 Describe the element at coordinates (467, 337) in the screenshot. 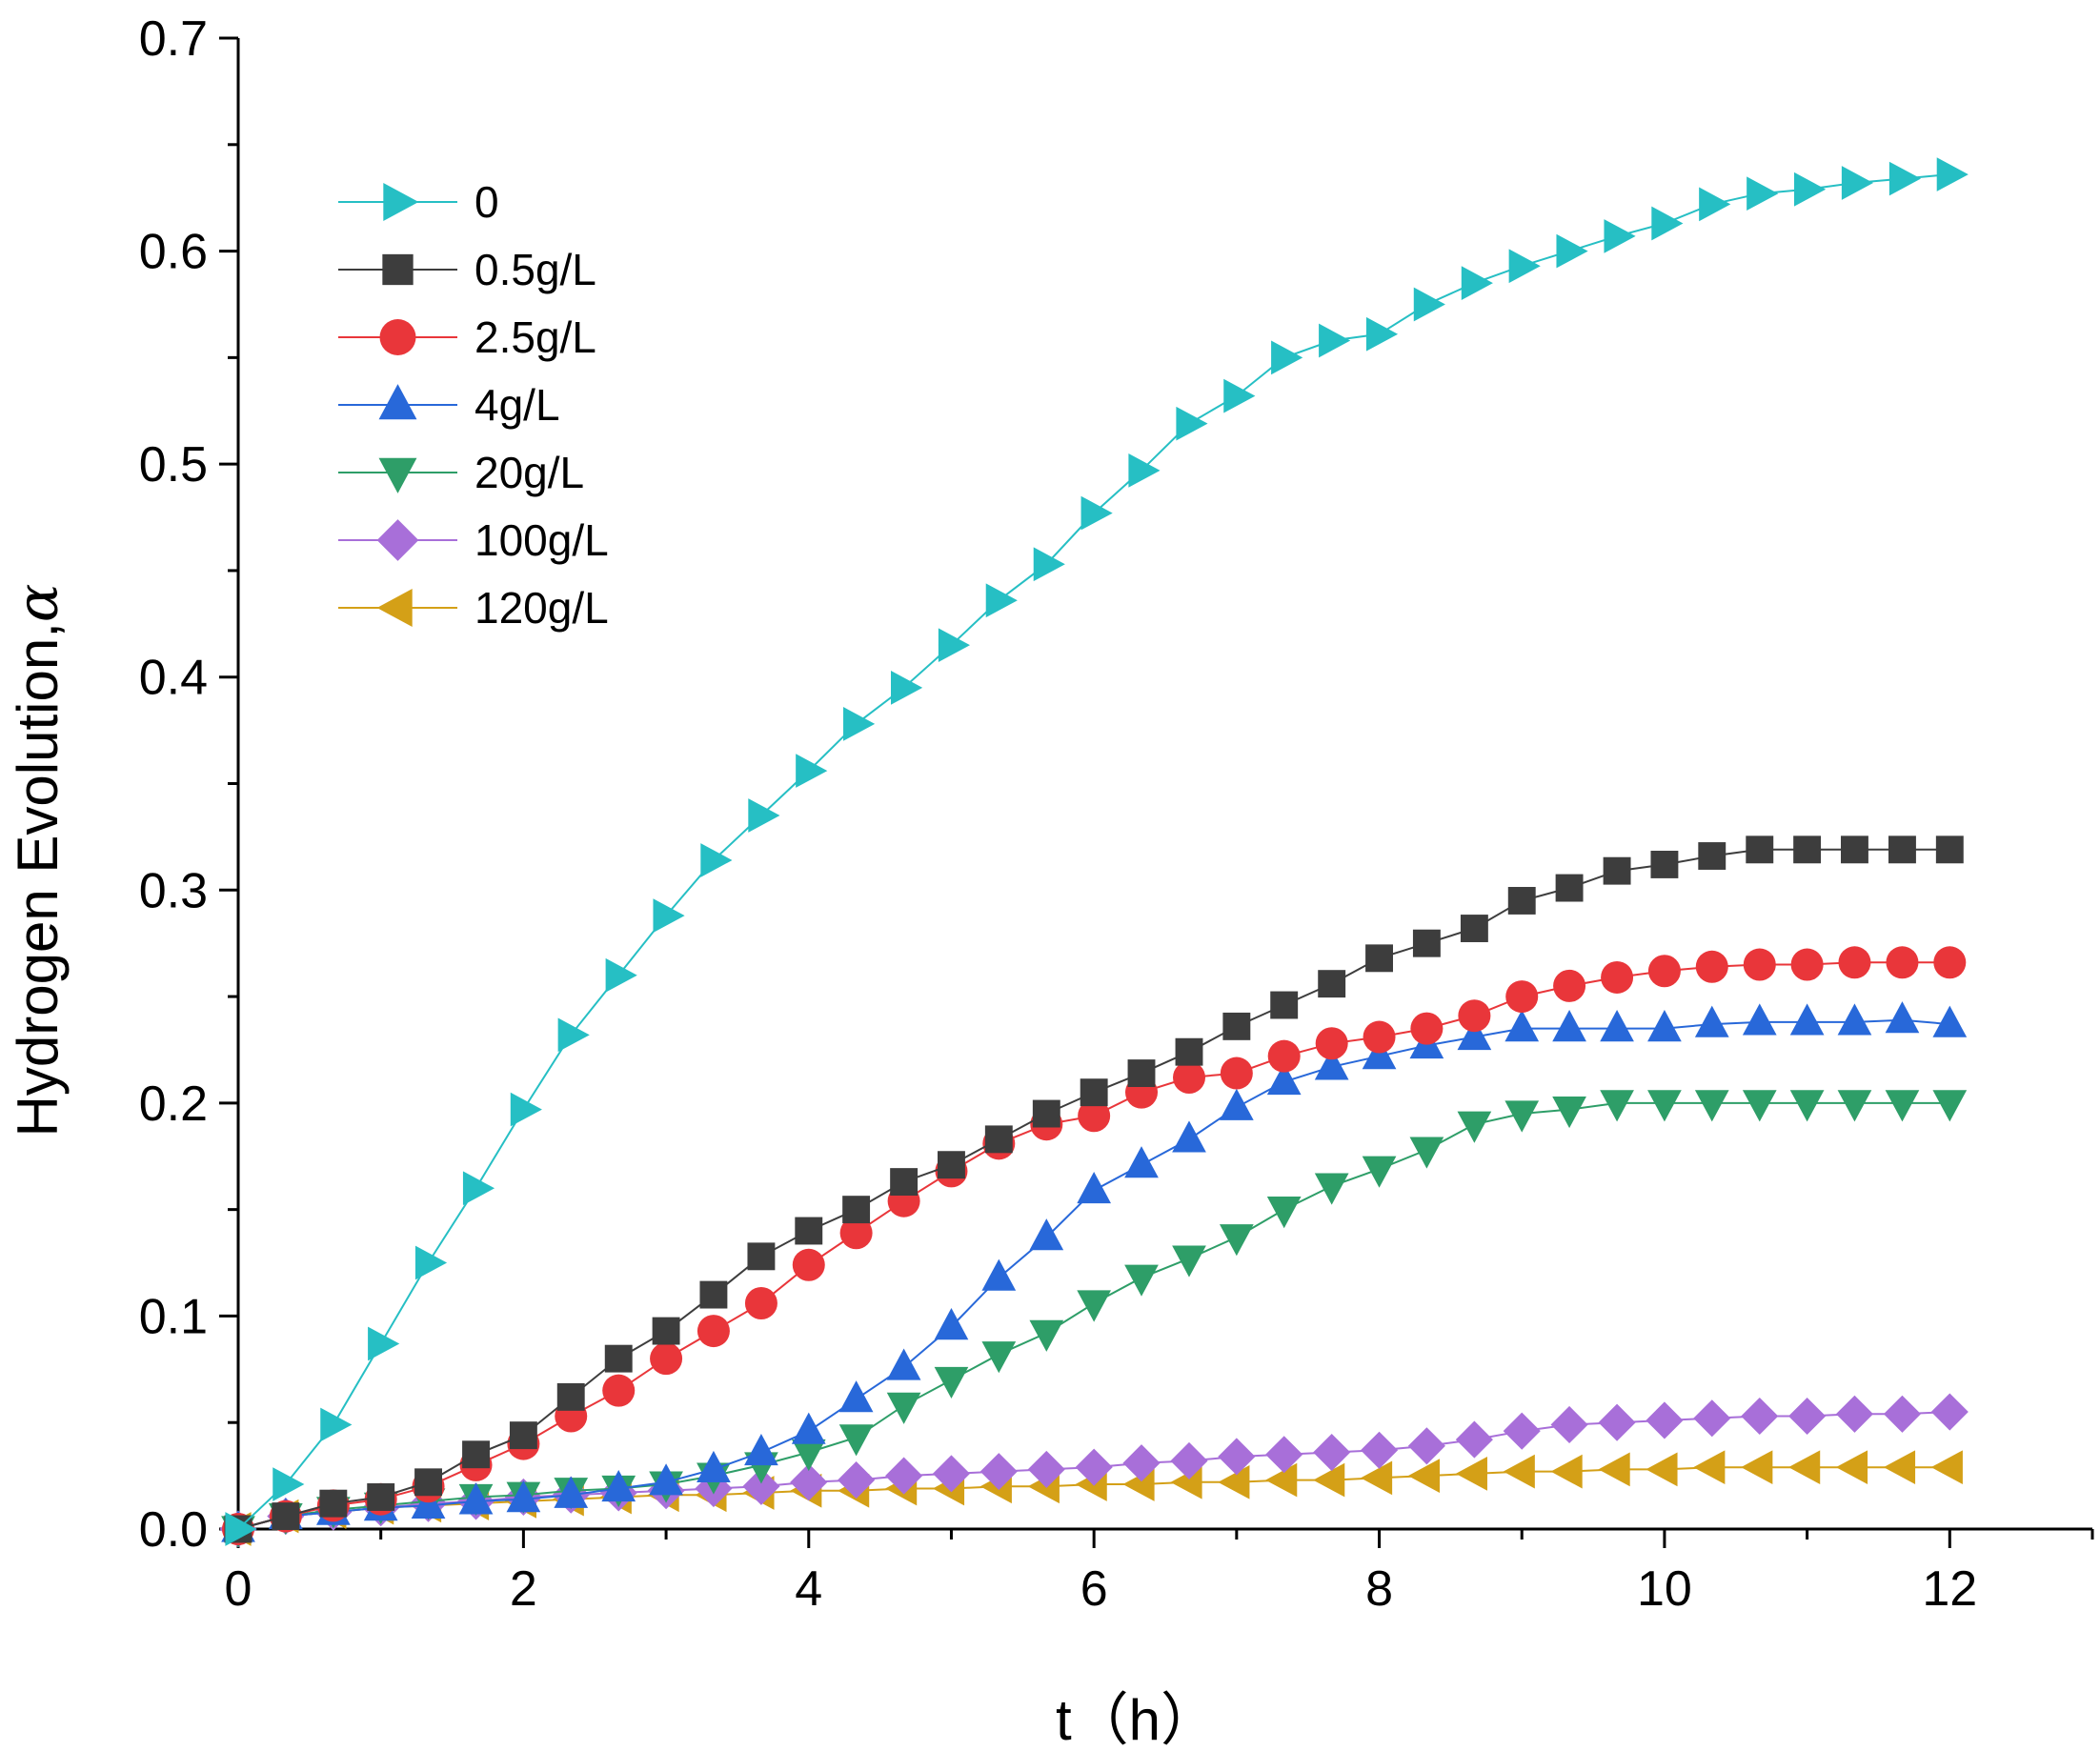

I see `legend-entry: 2.5g/L` at that location.